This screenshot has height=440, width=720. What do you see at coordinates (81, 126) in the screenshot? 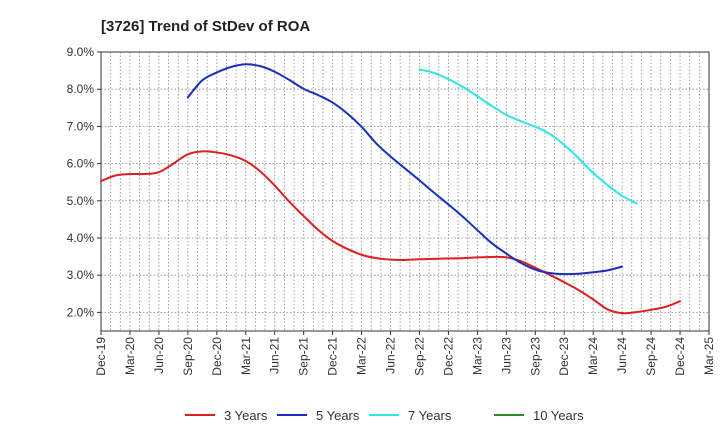
I see `y-tick-label: 7.0%` at bounding box center [81, 126].